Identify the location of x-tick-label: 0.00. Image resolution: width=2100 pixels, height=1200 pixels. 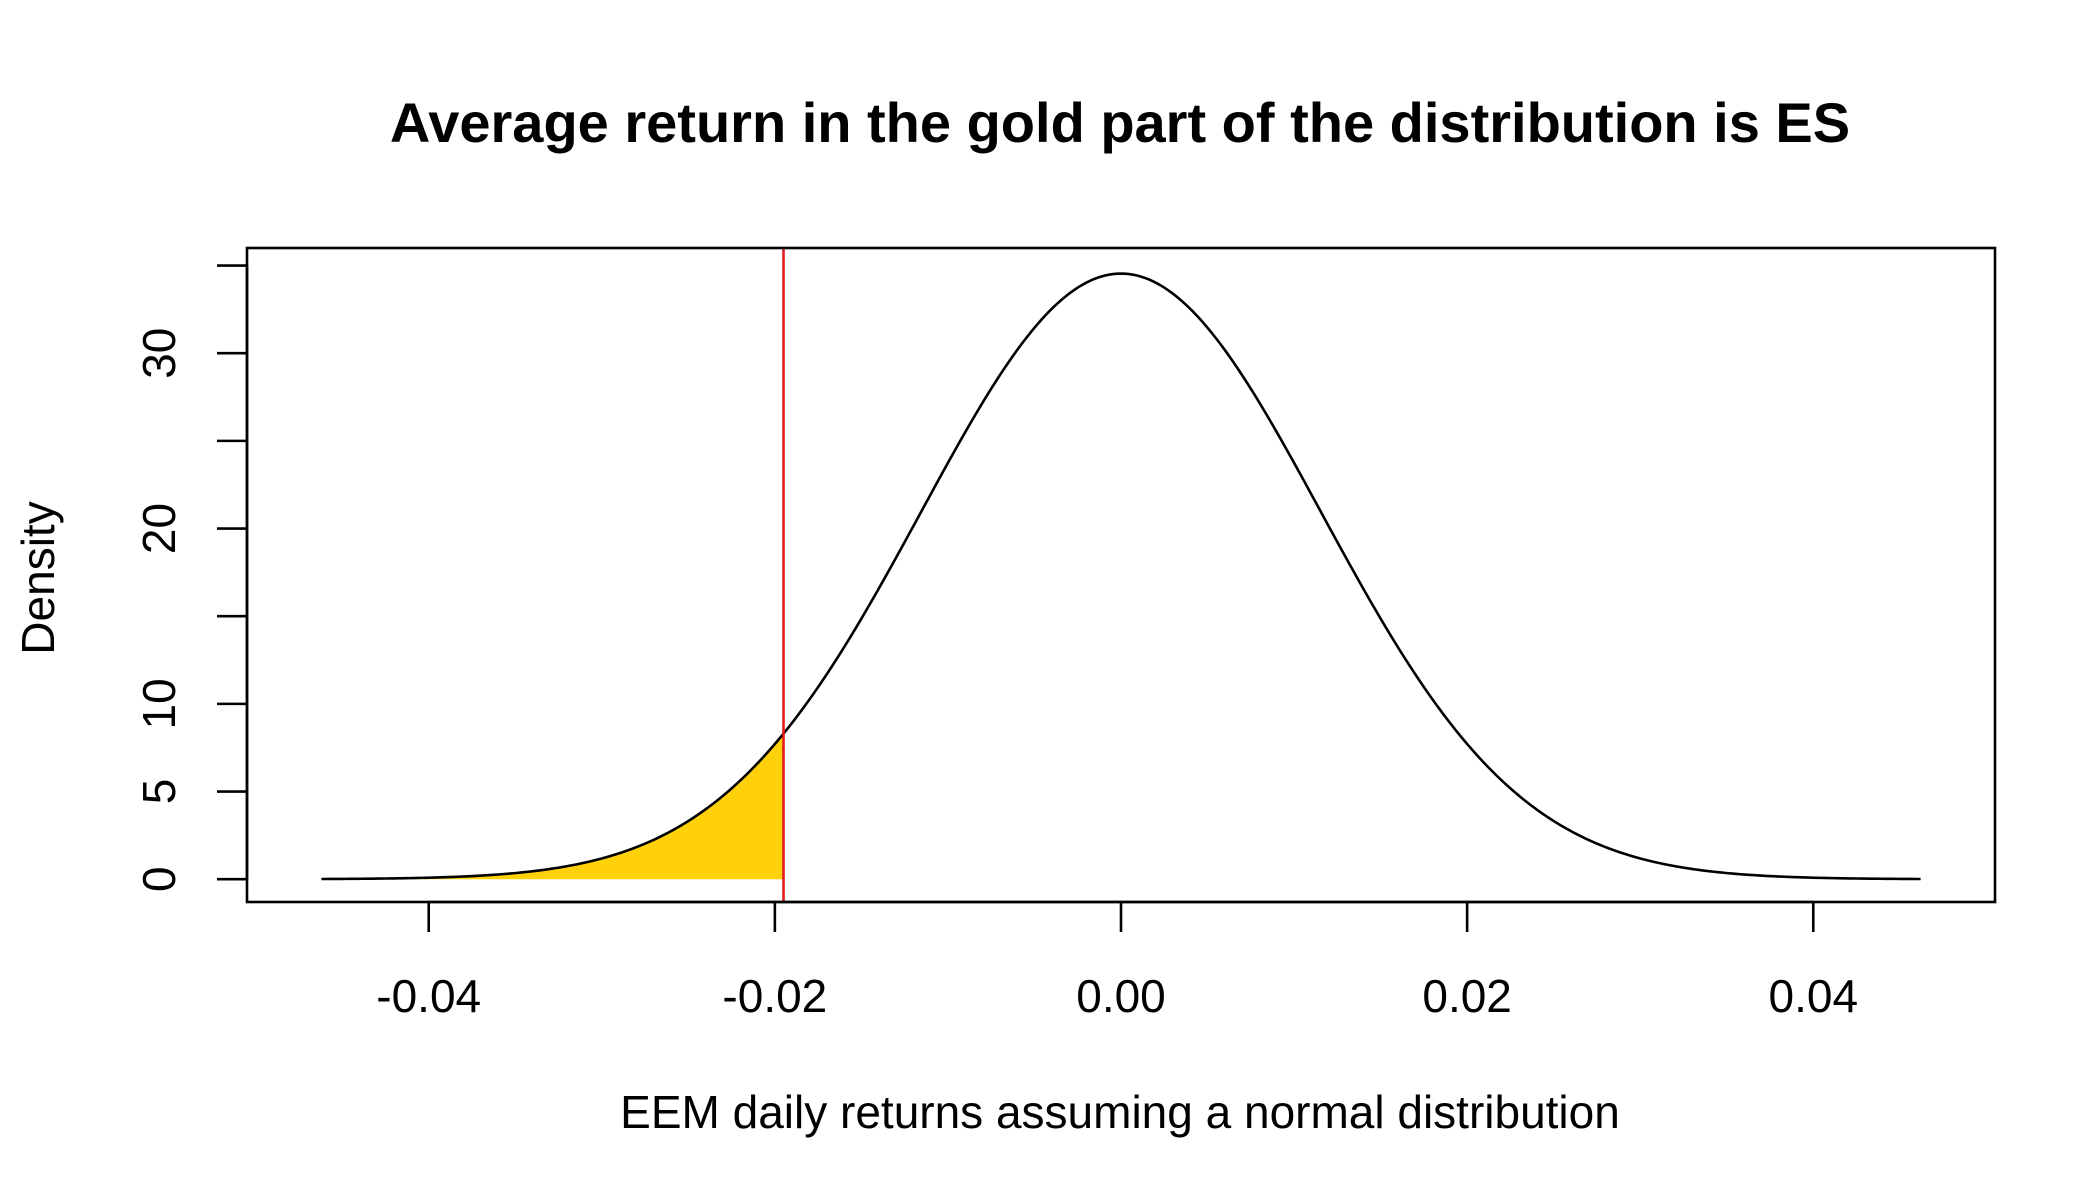
(1121, 996).